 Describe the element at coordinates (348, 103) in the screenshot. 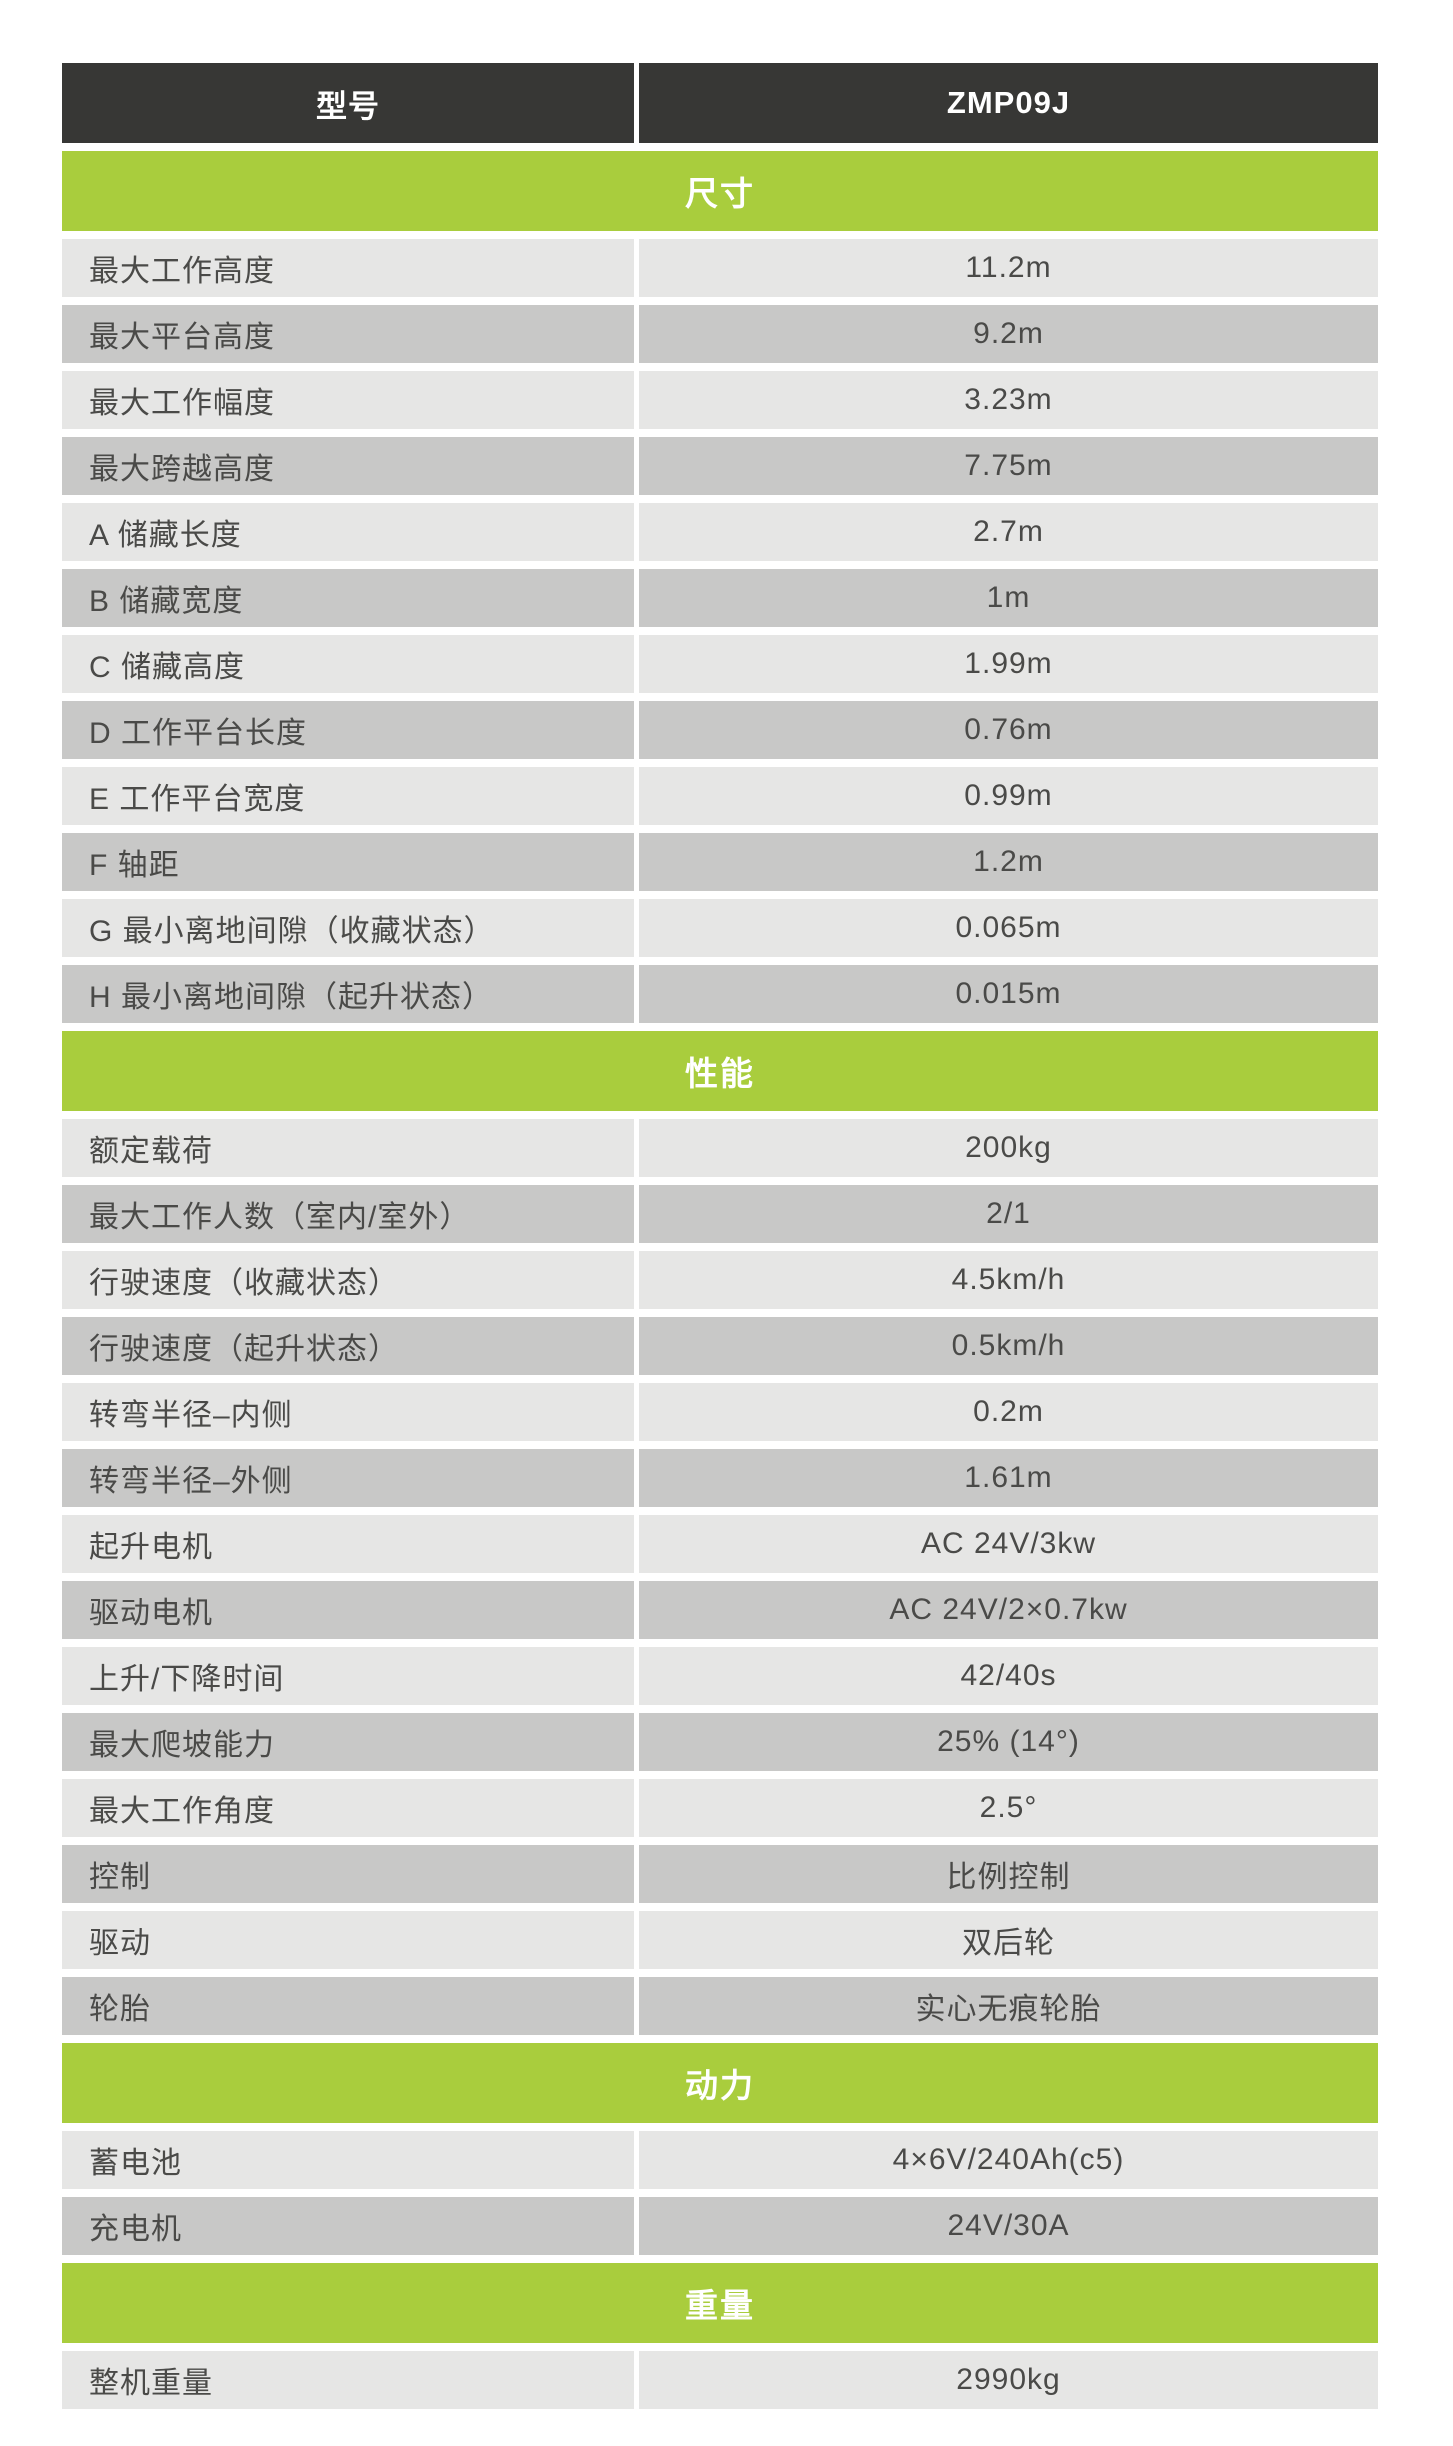

I see `model-header-label: 型号` at that location.